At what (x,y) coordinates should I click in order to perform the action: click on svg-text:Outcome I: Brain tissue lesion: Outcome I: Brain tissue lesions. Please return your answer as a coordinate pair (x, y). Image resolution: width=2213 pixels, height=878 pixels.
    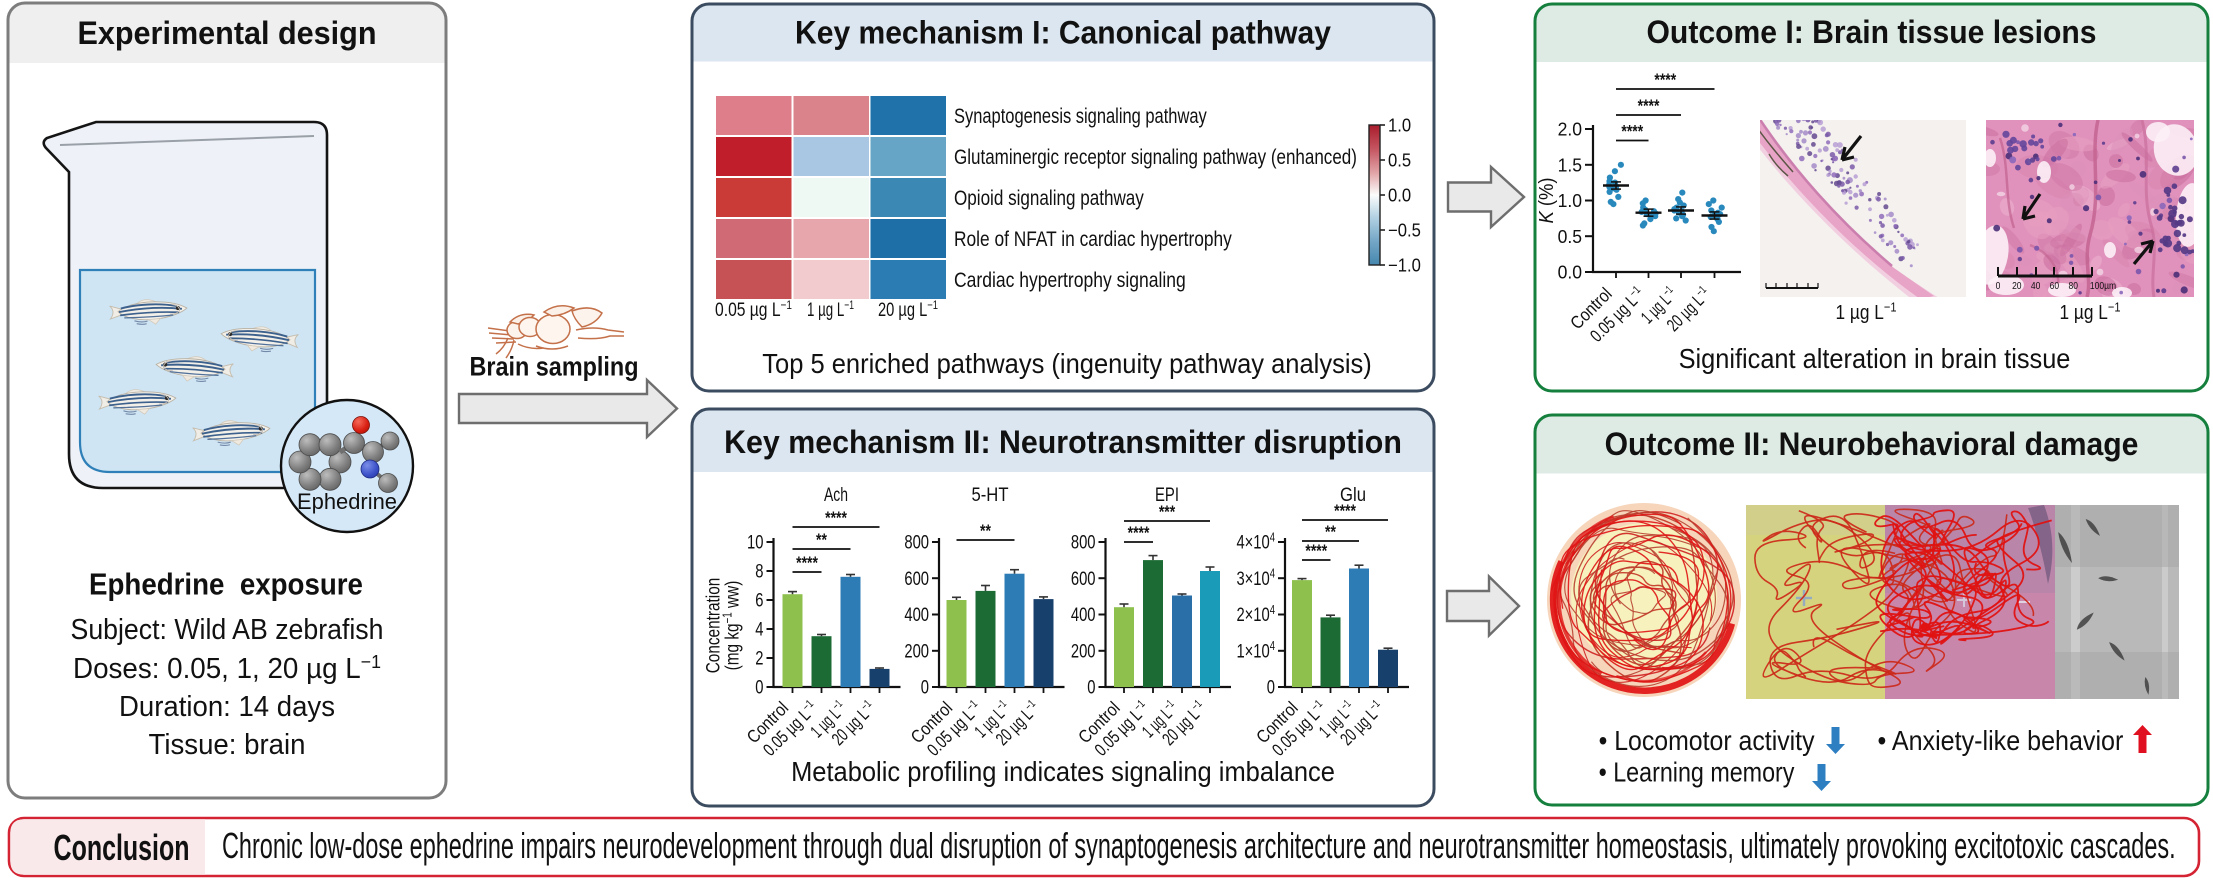
    Looking at the image, I should click on (1872, 32).